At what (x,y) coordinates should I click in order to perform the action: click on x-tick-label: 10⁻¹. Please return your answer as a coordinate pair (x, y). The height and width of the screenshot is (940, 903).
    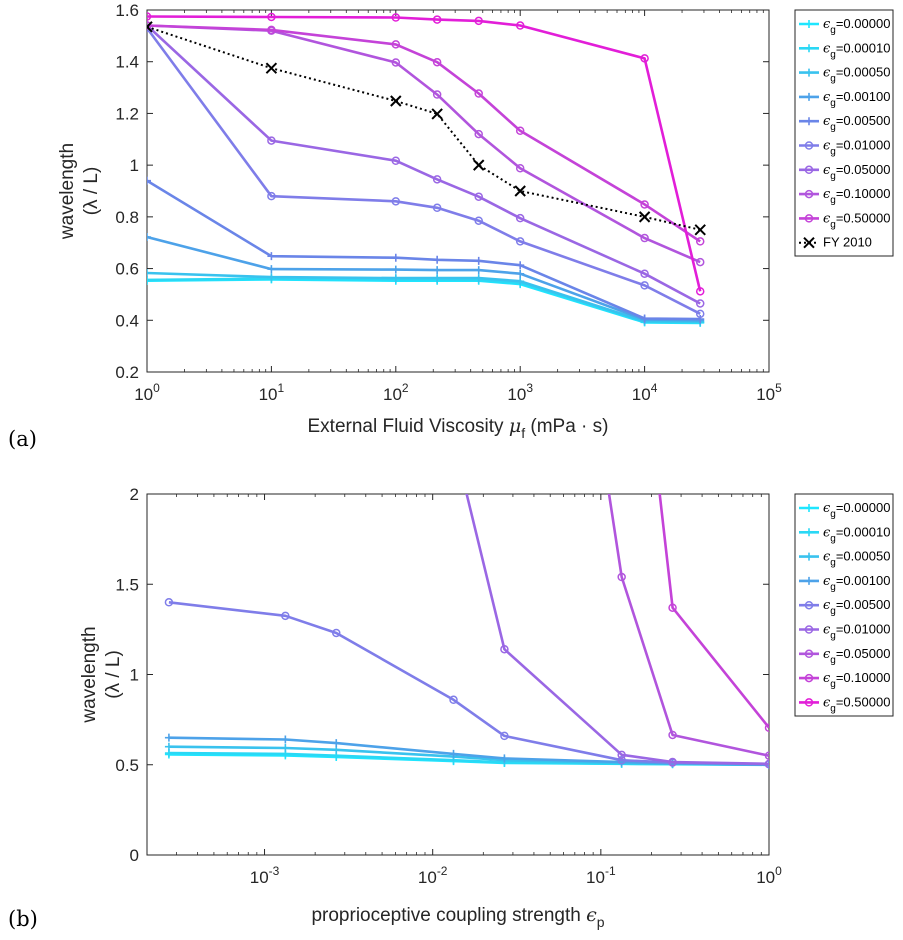
    Looking at the image, I should click on (601, 875).